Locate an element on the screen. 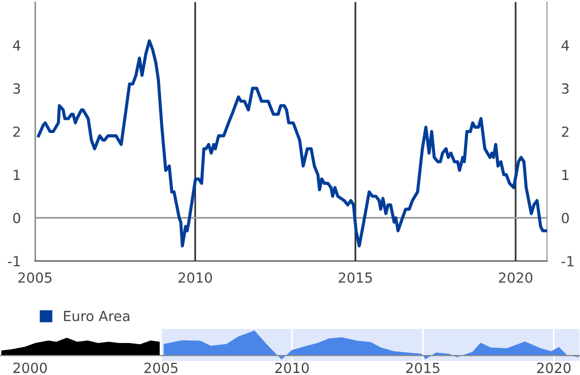 This screenshot has width=580, height=375. y-tick-label: 0 is located at coordinates (16, 218).